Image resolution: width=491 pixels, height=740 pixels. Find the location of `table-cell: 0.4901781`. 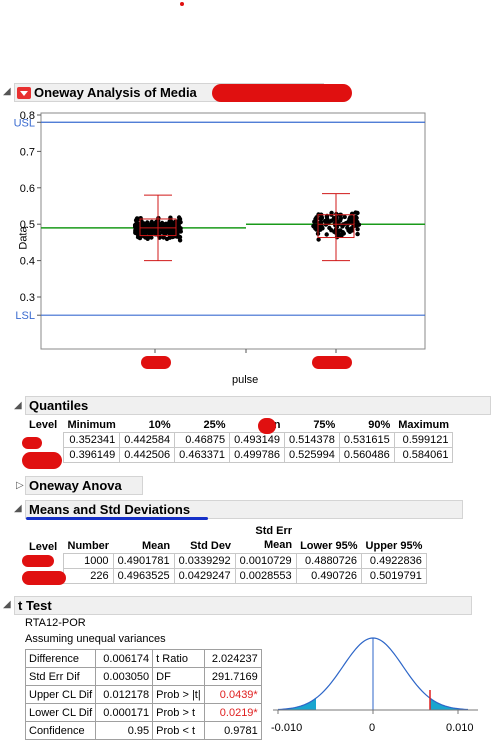

table-cell: 0.4901781 is located at coordinates (143, 561).